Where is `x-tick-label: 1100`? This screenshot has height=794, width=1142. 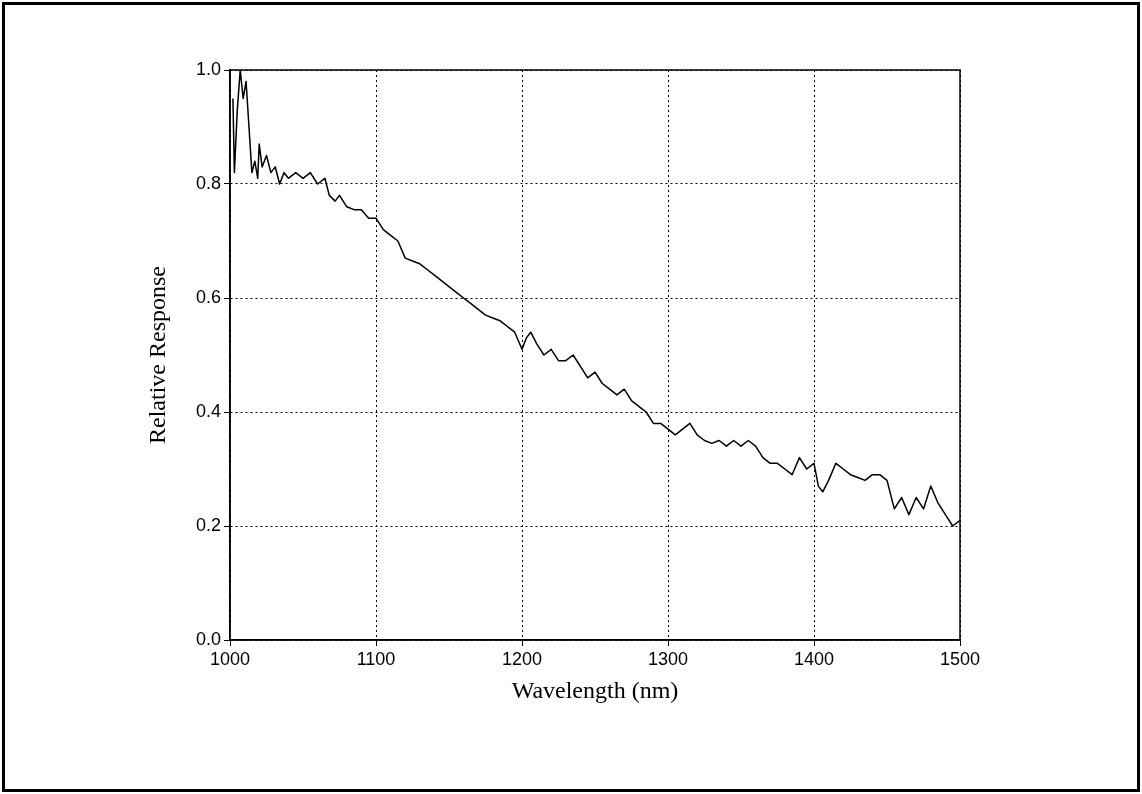 x-tick-label: 1100 is located at coordinates (376, 658).